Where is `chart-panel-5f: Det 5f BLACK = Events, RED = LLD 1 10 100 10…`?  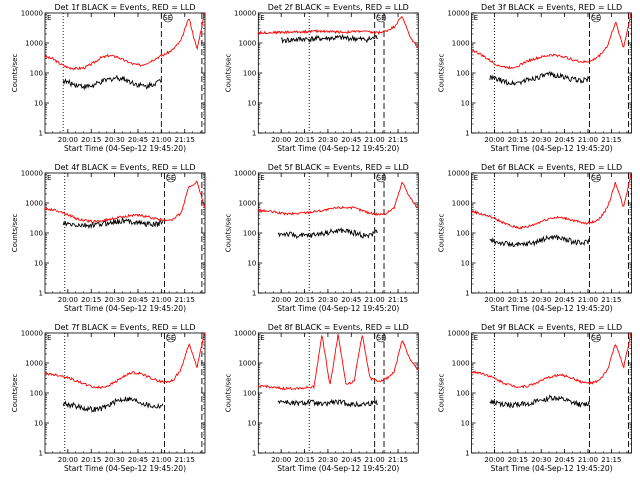 chart-panel-5f: Det 5f BLACK = Events, RED = LLD 1 10 100 10… is located at coordinates (321, 238).